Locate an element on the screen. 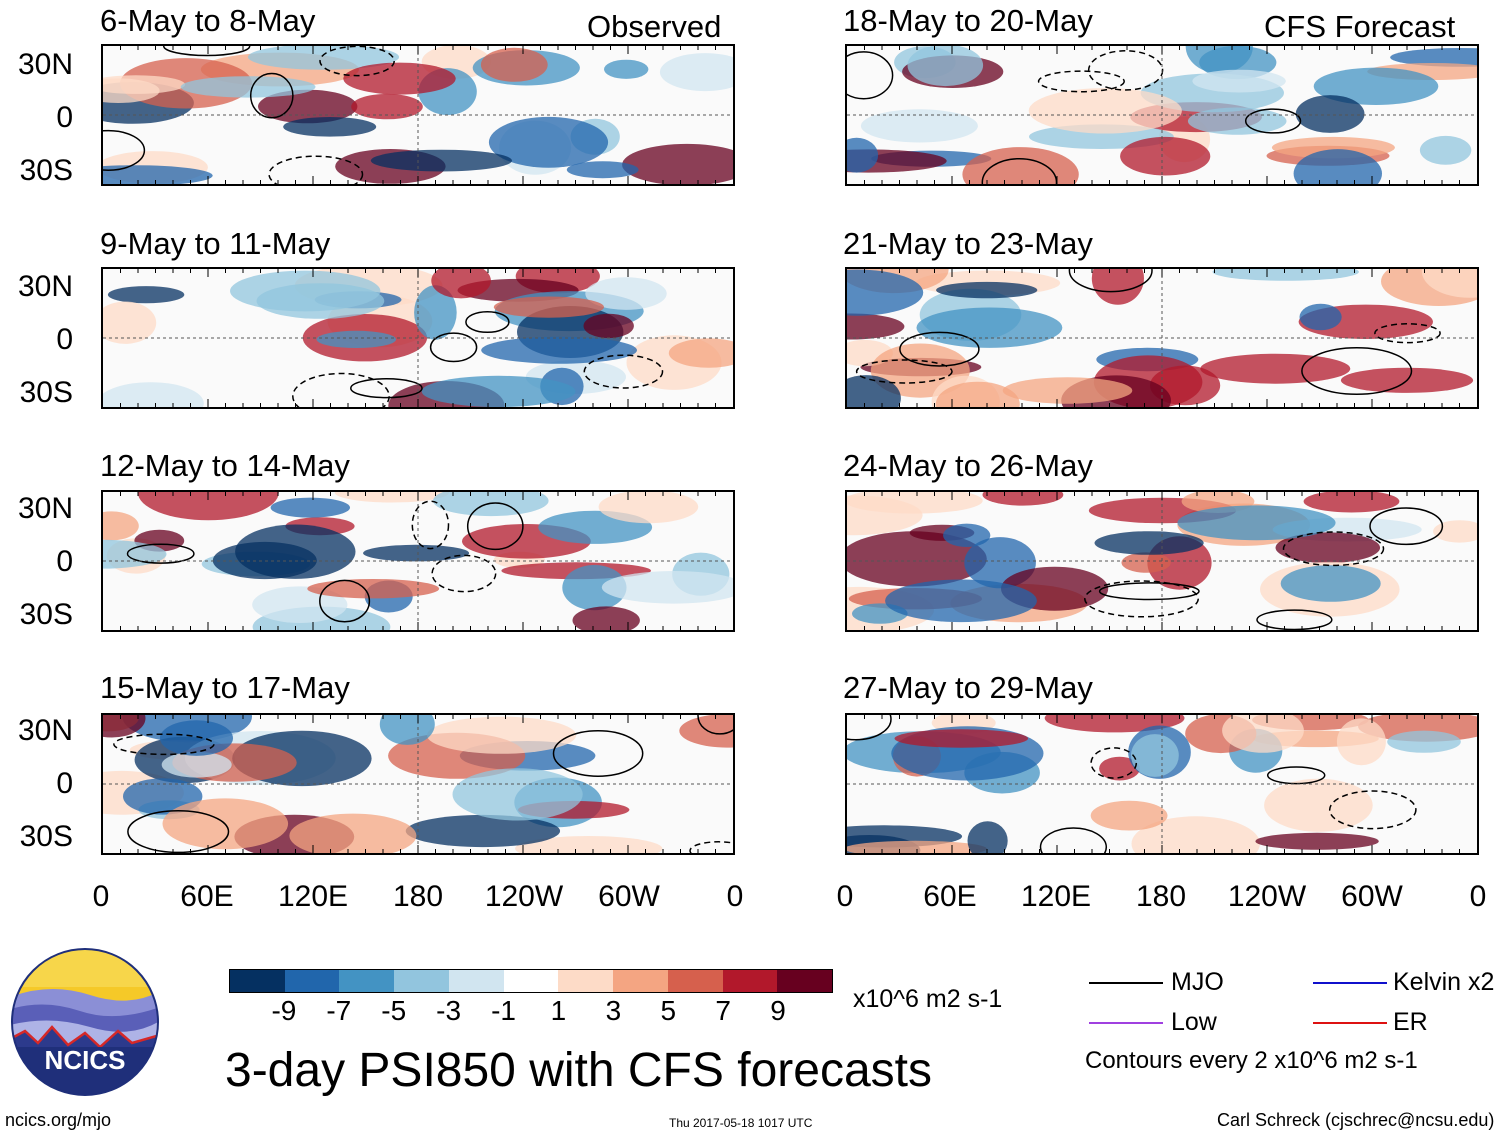  lon-label-120w: 120W is located at coordinates (1267, 896).